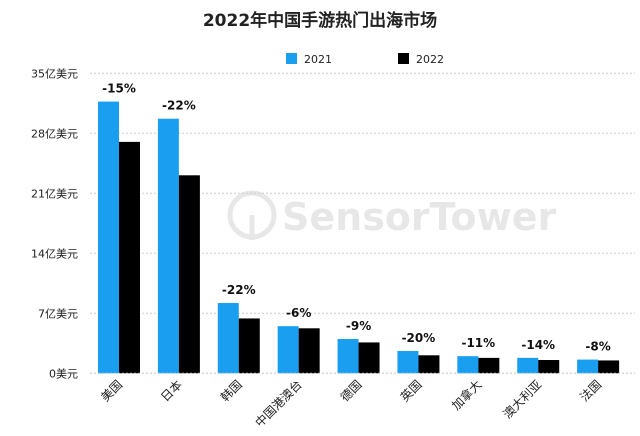 This screenshot has height=436, width=640. Describe the element at coordinates (228, 338) in the screenshot. I see `bar-2021-韩国` at that location.